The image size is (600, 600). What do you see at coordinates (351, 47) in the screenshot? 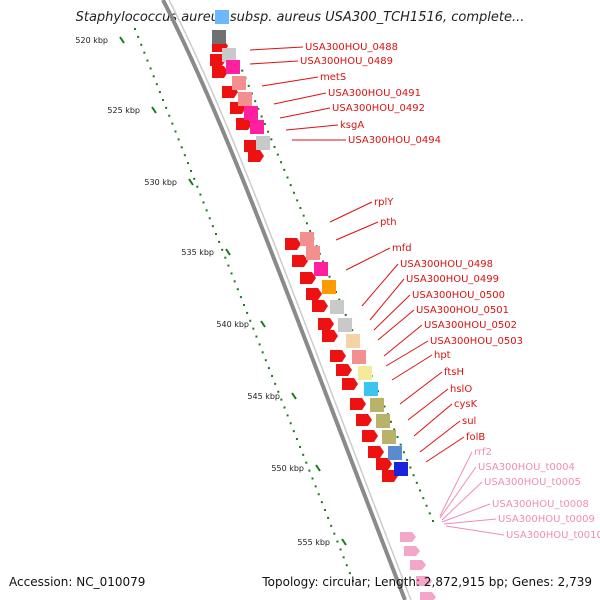
I see `gene-label: USA300HOU_0488` at bounding box center [351, 47].